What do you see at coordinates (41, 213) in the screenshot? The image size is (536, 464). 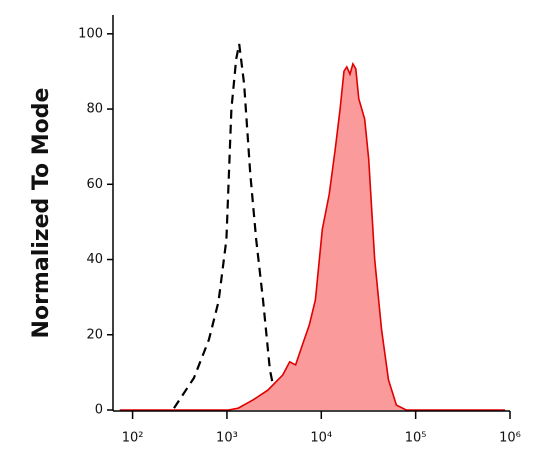 I see `y-axis-label: Normalized To Mode` at bounding box center [41, 213].